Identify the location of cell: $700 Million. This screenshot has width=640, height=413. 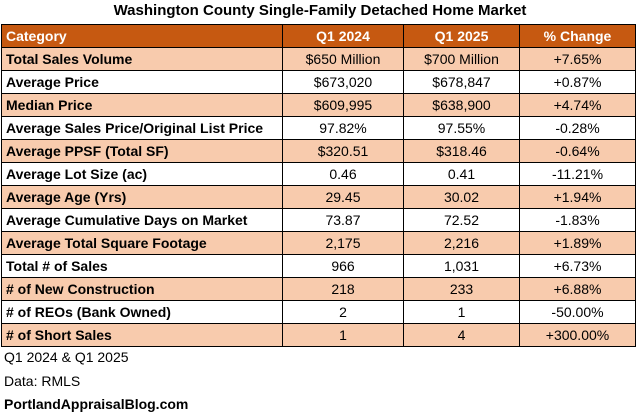
(461, 59).